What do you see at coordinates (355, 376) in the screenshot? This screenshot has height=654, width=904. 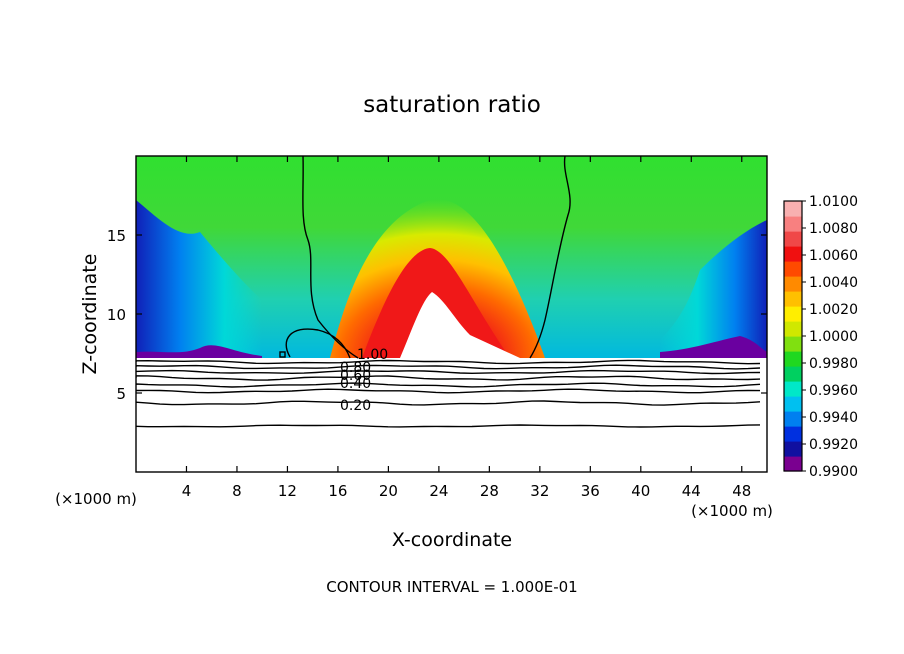 I see `contour-label: 0.60` at bounding box center [355, 376].